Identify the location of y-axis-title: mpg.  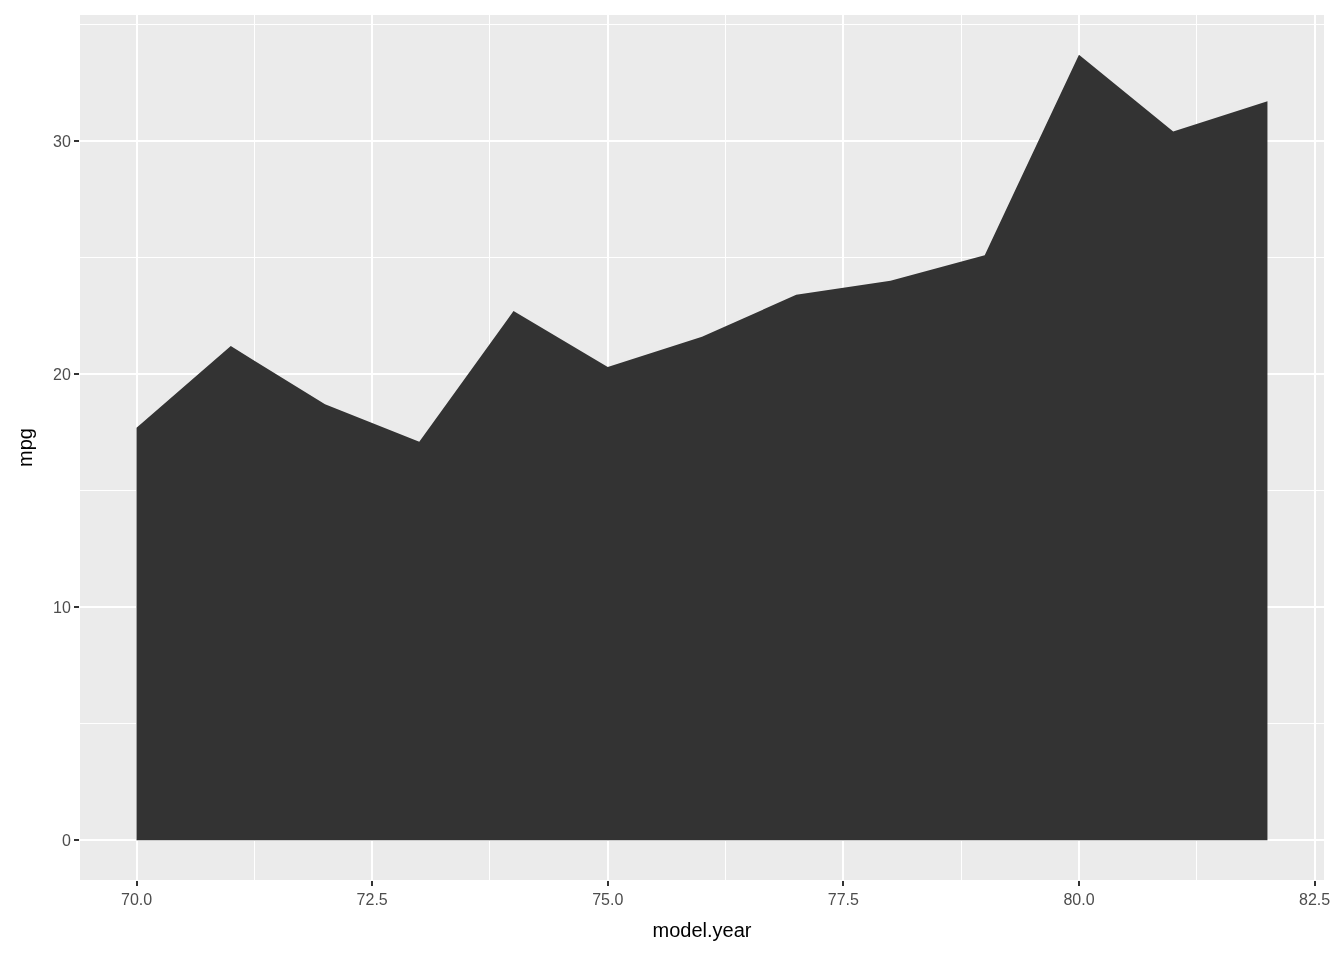
(24, 447).